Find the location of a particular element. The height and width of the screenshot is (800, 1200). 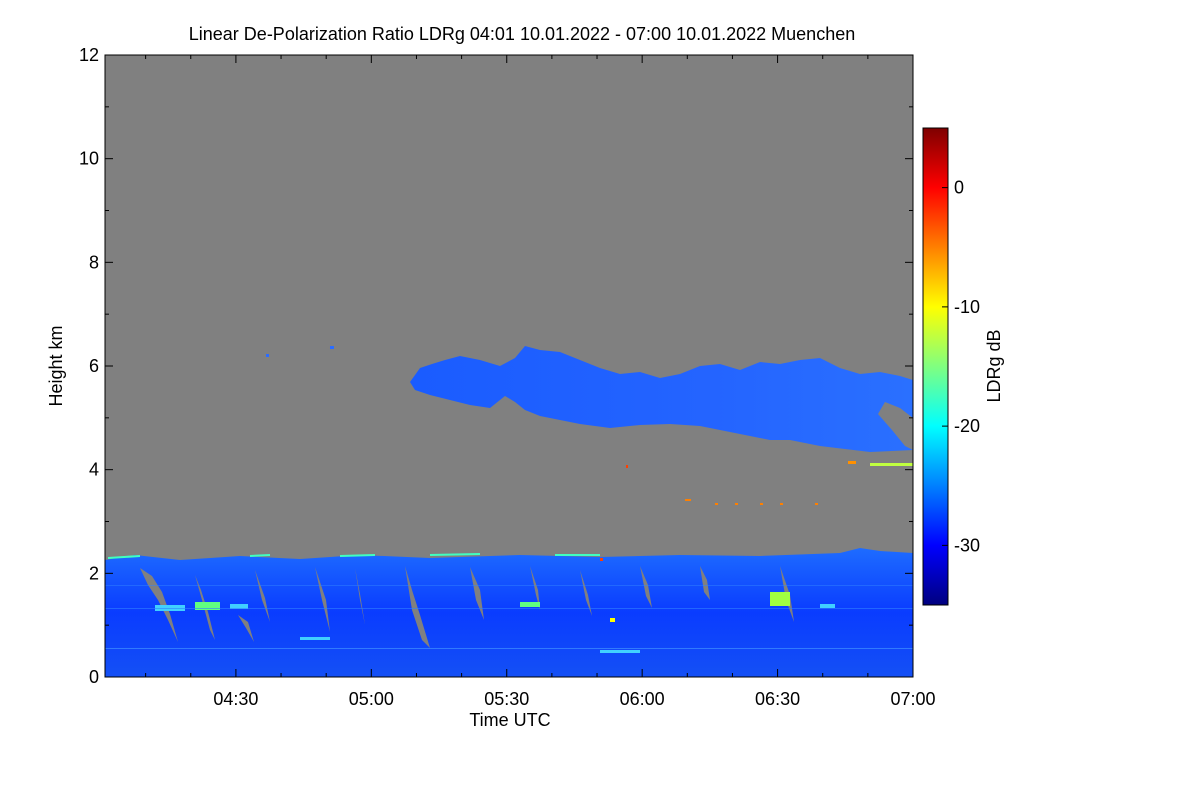

colorbar-label: LDRg dB is located at coordinates (994, 365).